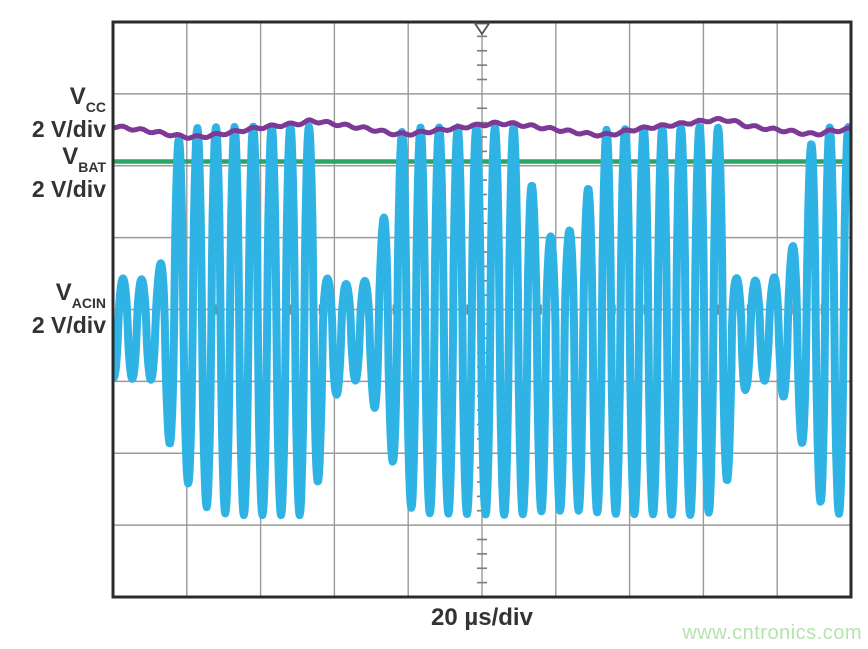 This screenshot has height=649, width=868. I want to click on channel-scale-vacin: 2 V/div, so click(68, 324).